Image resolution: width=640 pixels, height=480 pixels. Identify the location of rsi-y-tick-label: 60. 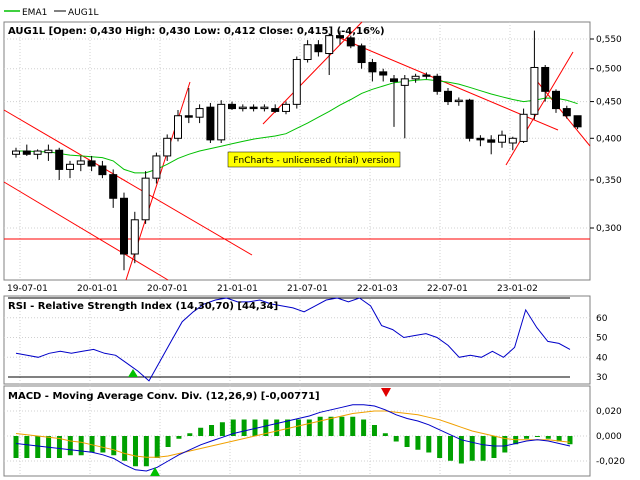
(602, 319).